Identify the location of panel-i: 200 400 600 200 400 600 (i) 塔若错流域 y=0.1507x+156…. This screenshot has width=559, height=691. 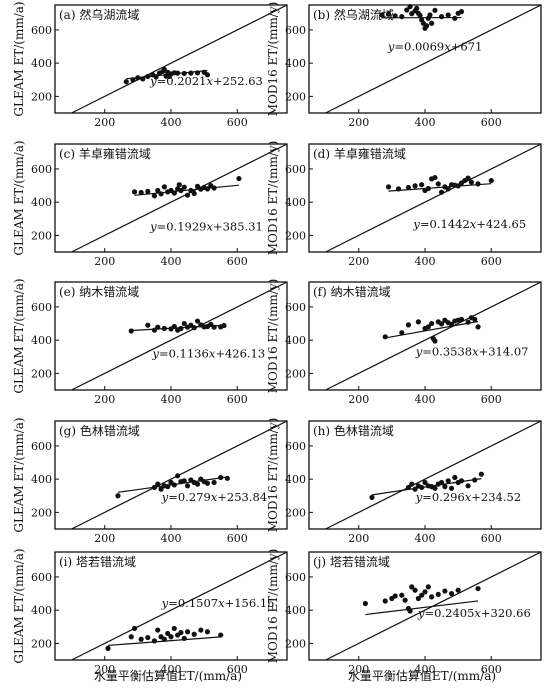
(150, 612).